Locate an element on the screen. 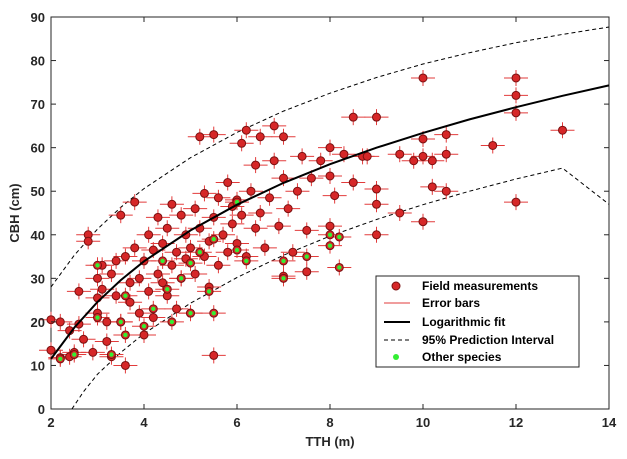 This screenshot has width=627, height=459. legend-label-fit: Logarithmic fit is located at coordinates (463, 322).